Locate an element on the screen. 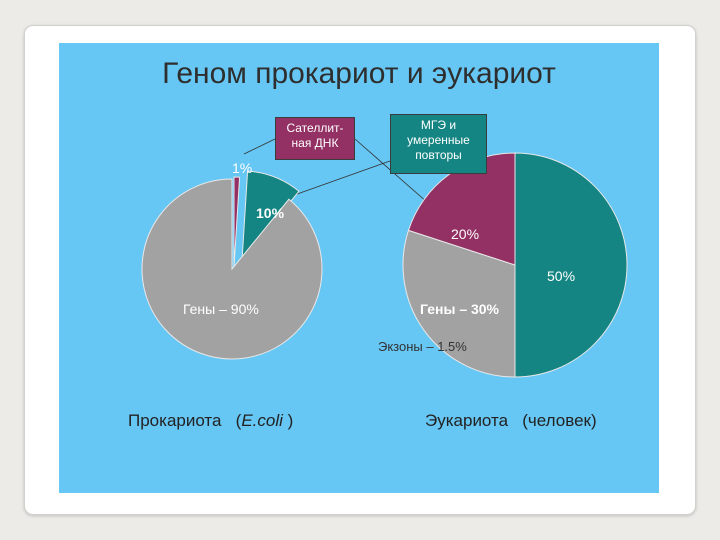 The height and width of the screenshot is (540, 720). eukaryote-pie is located at coordinates (515, 265).